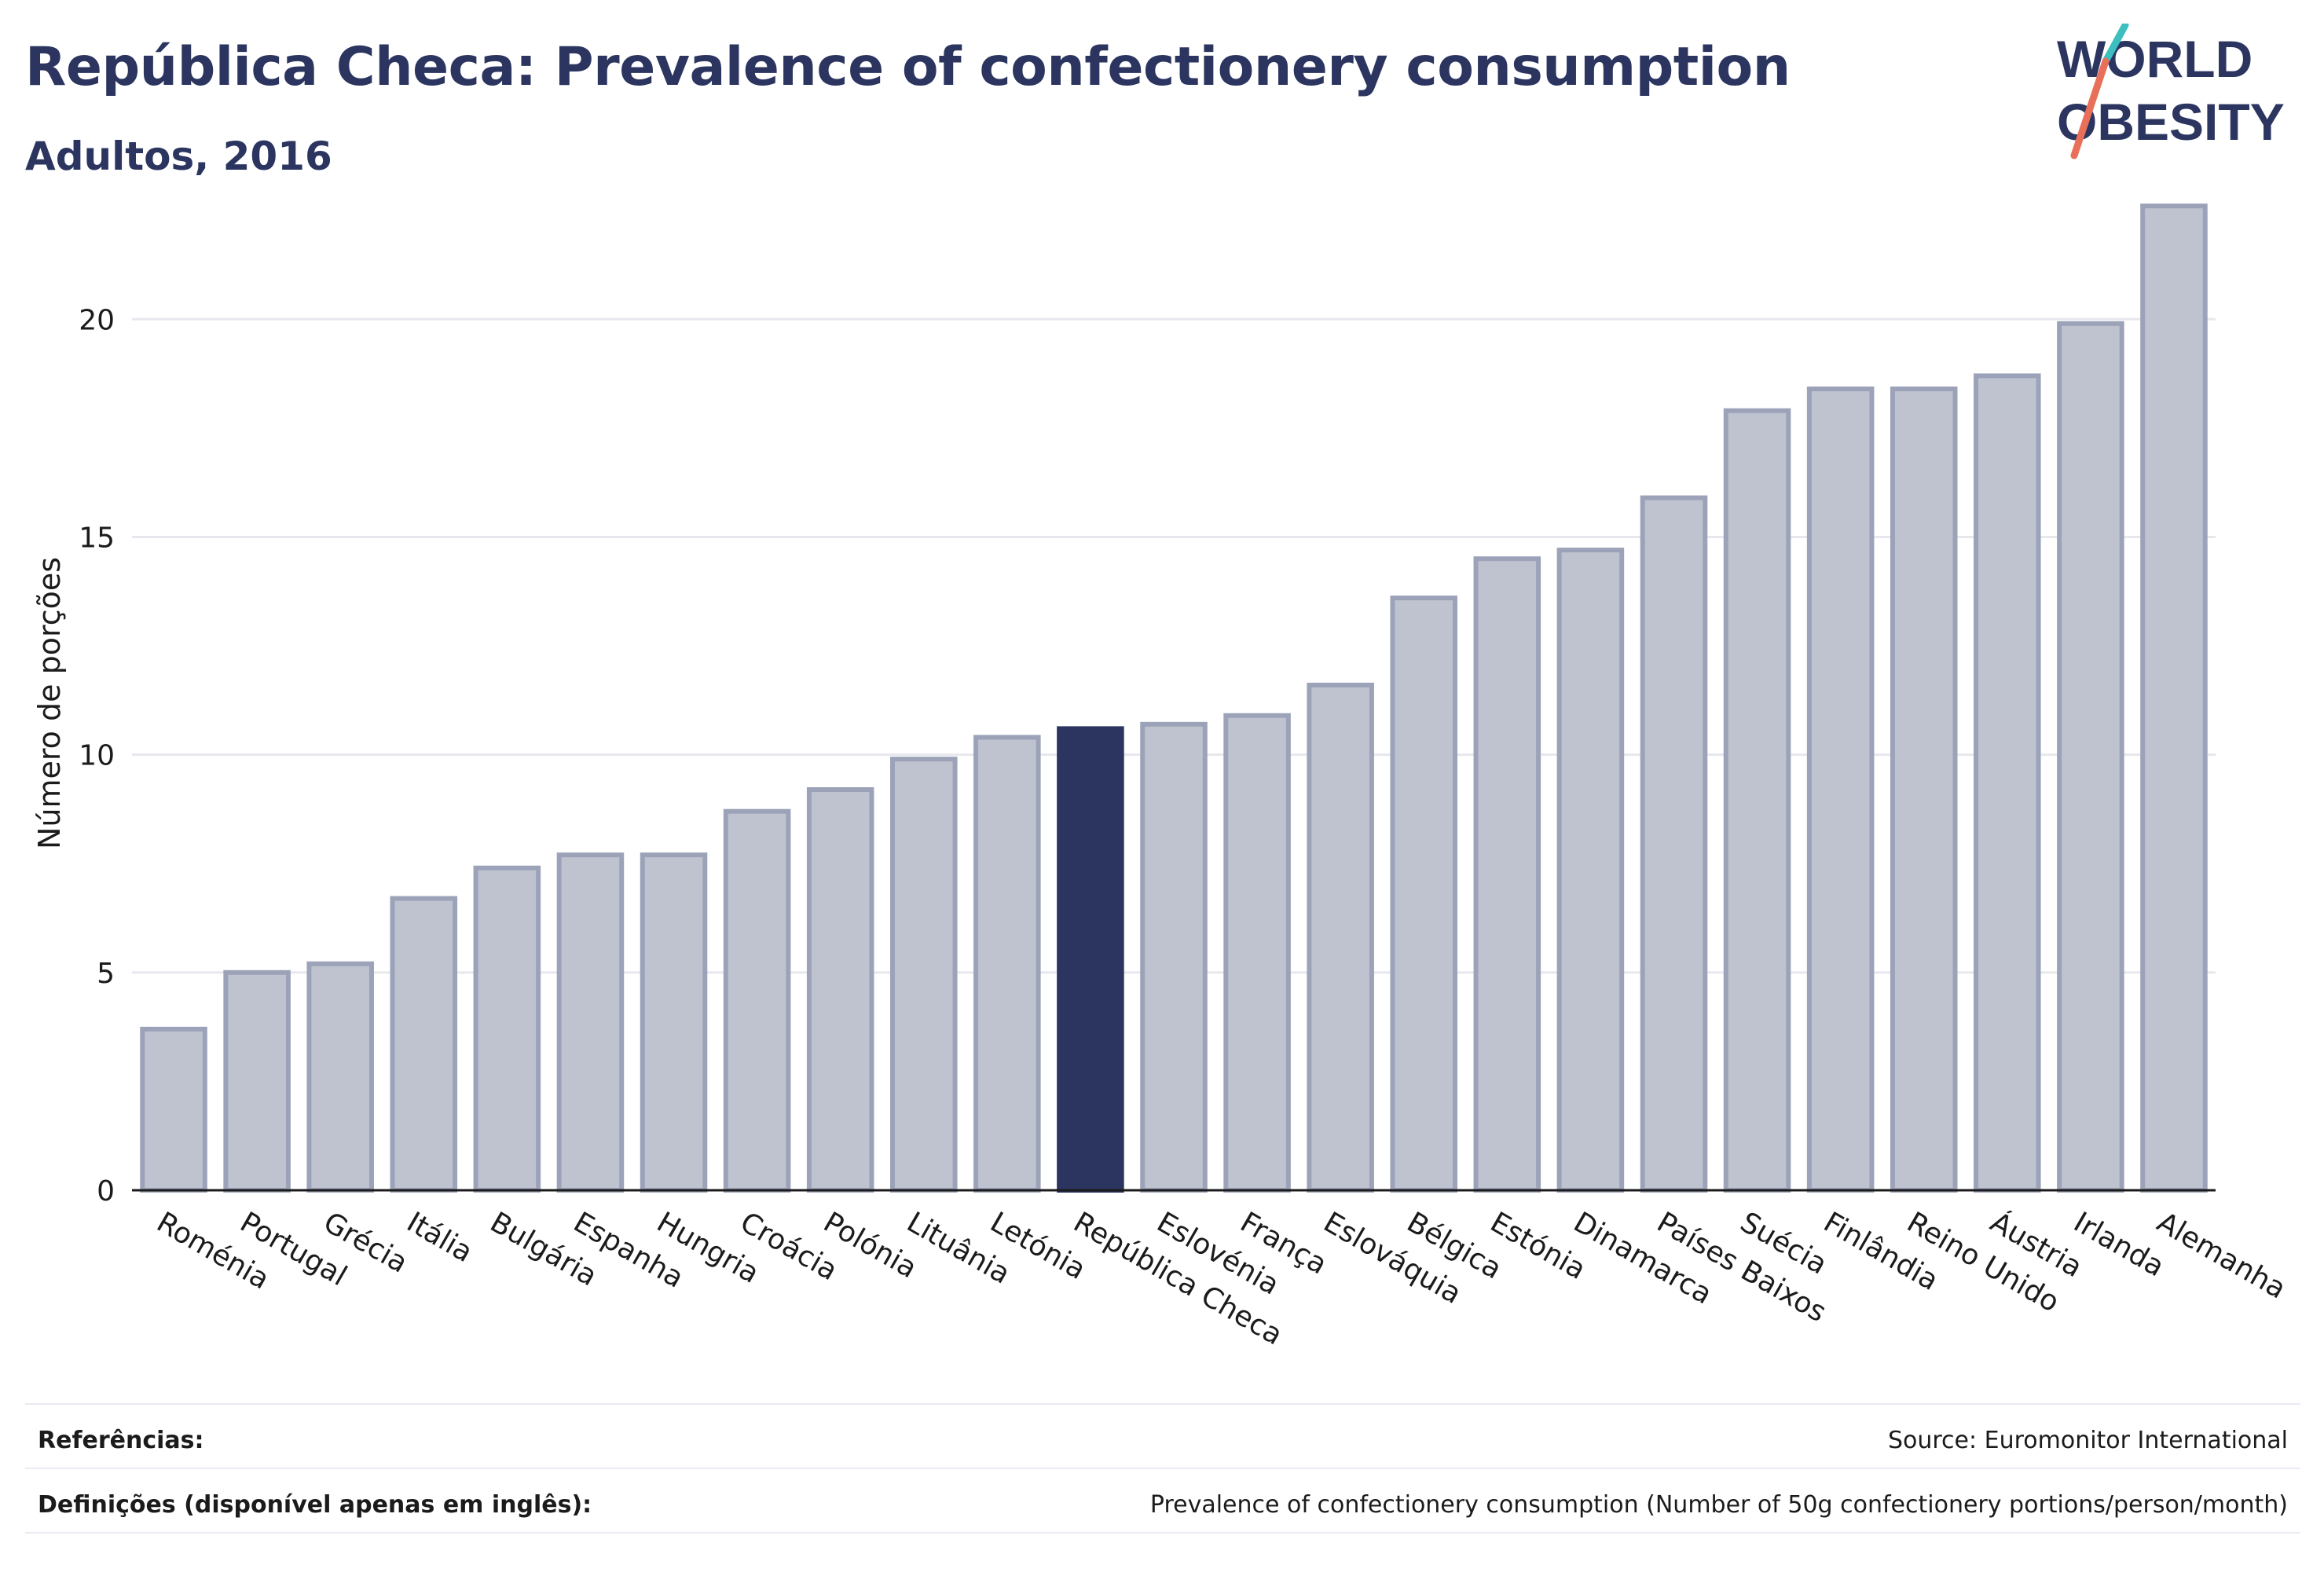  Describe the element at coordinates (106, 1191) in the screenshot. I see `y-tick-label: 0` at that location.